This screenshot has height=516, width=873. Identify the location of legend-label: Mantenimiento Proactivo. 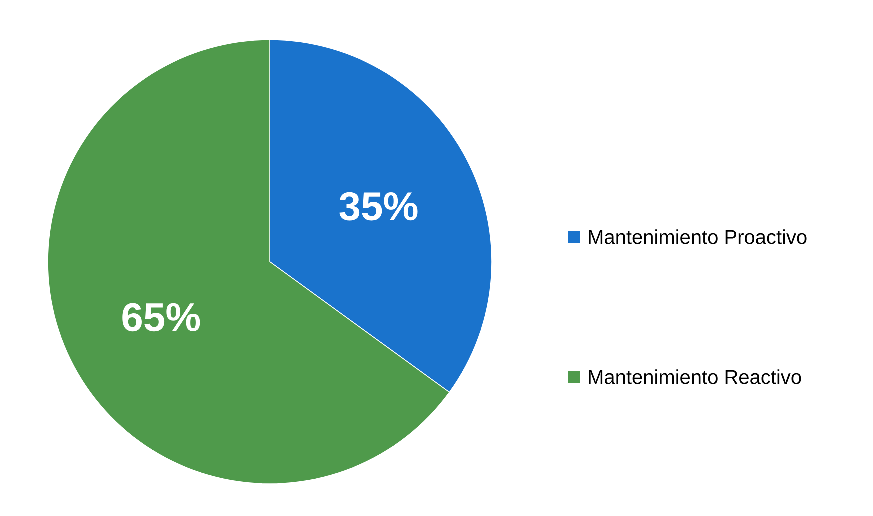
(698, 237).